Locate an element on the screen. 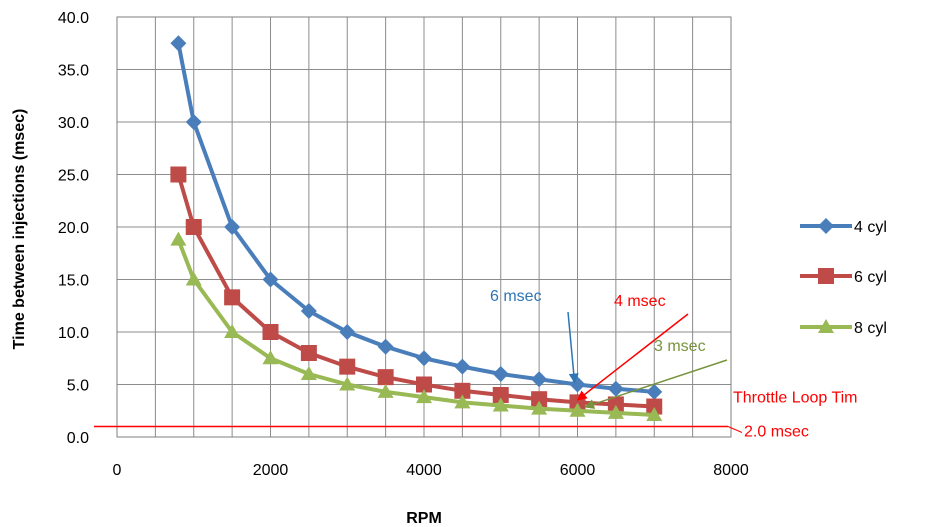 The image size is (925, 527). y-tick-label: 30.0 is located at coordinates (73, 123).